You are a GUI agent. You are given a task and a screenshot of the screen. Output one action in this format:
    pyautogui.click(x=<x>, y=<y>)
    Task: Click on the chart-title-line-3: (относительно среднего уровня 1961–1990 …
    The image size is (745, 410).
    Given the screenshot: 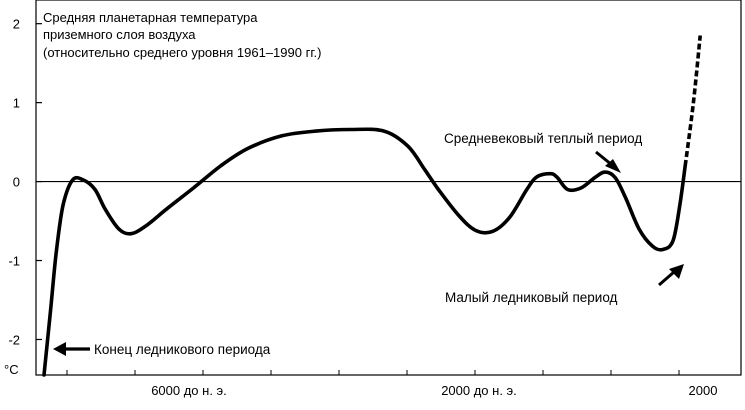 What is the action you would take?
    pyautogui.click(x=182, y=52)
    